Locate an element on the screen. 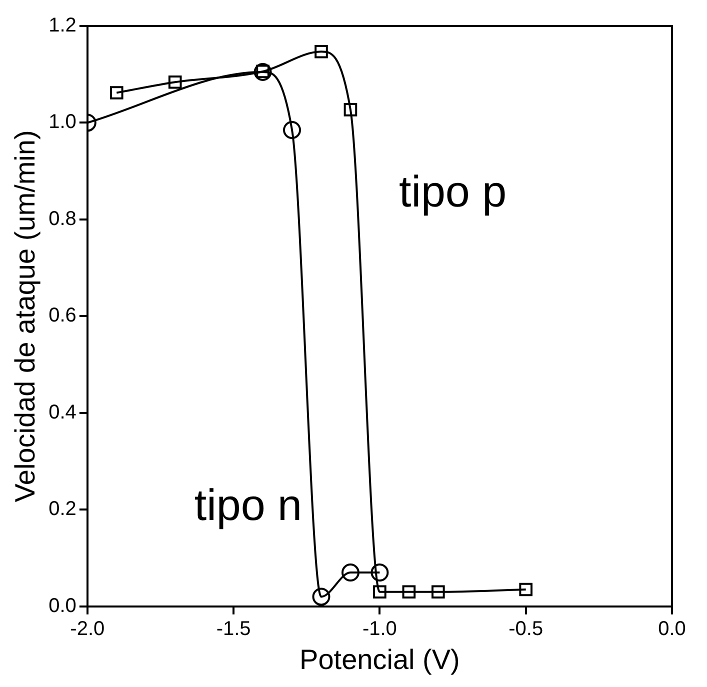  y-tick-label: 0.2 is located at coordinates (62, 509).